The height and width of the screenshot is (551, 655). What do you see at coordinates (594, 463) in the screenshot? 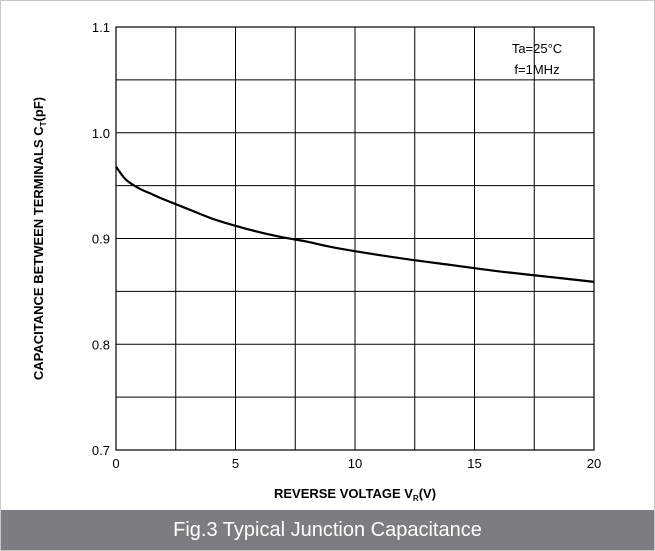
I see `x-tick-label: 20` at bounding box center [594, 463].